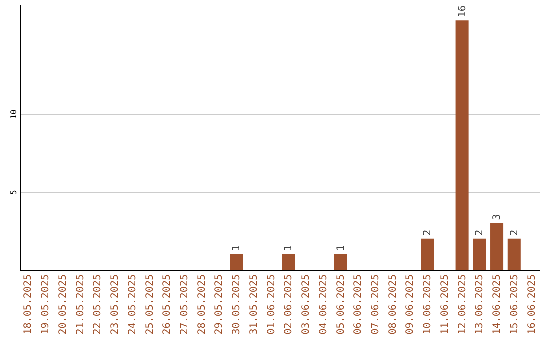 Image resolution: width=540 pixels, height=340 pixels. What do you see at coordinates (116, 304) in the screenshot?
I see `x-tick-label: 23.05.2025` at bounding box center [116, 304].